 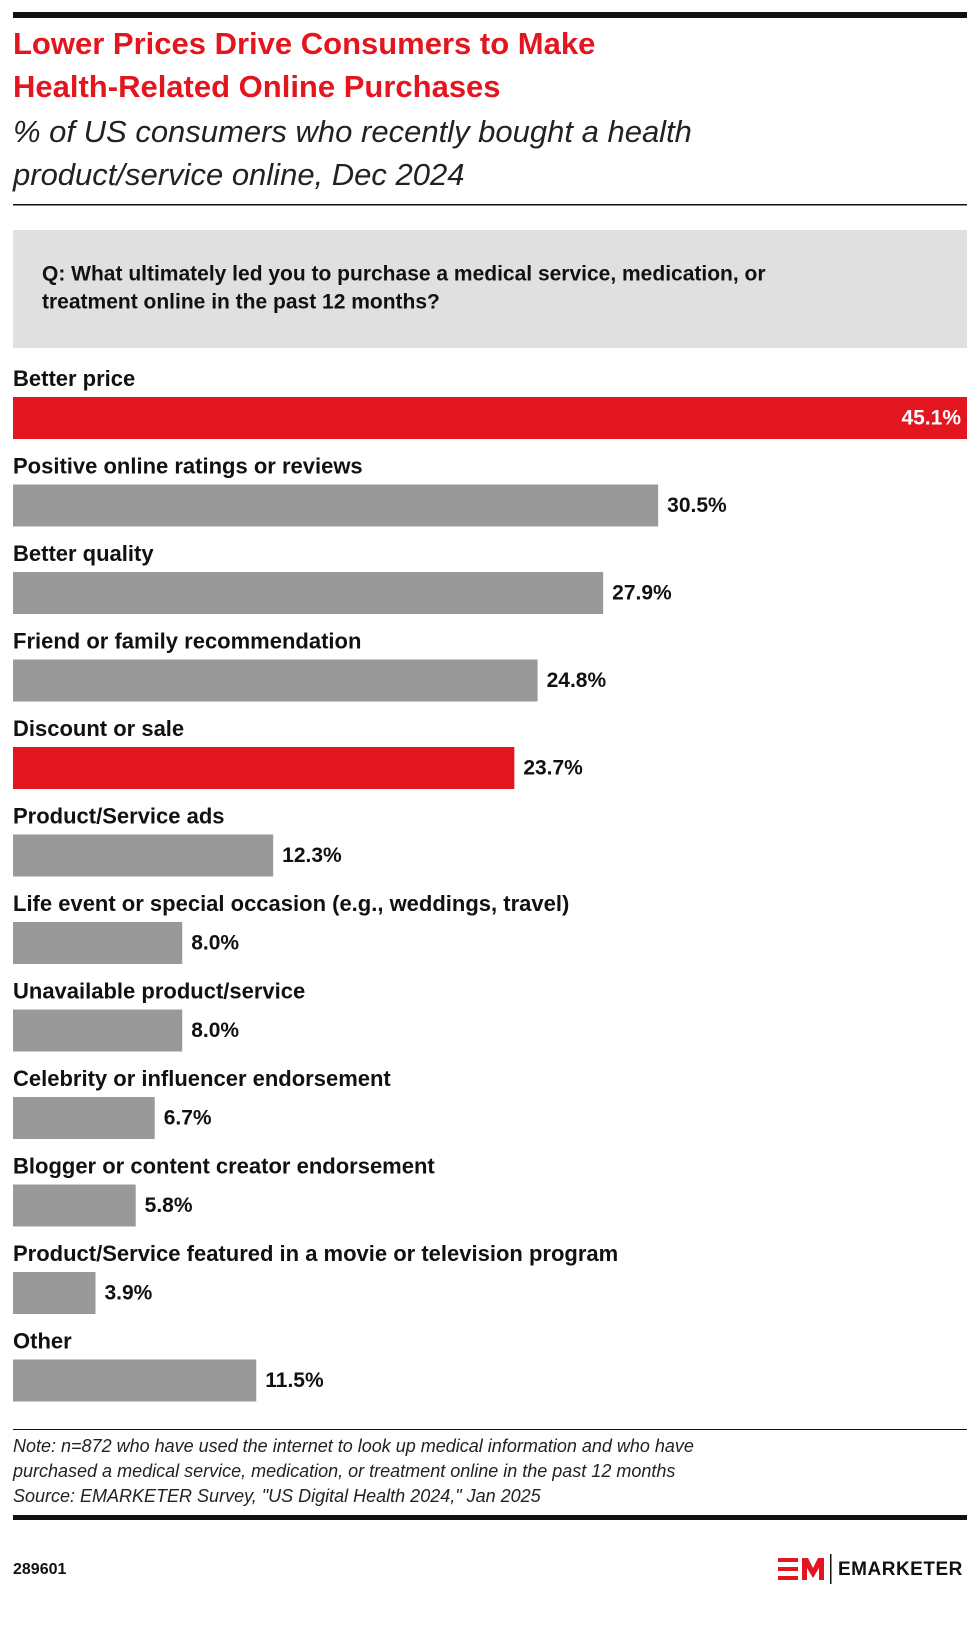 What do you see at coordinates (238, 174) in the screenshot?
I see `chart-subtitle: product/service online, Dec 2024` at bounding box center [238, 174].